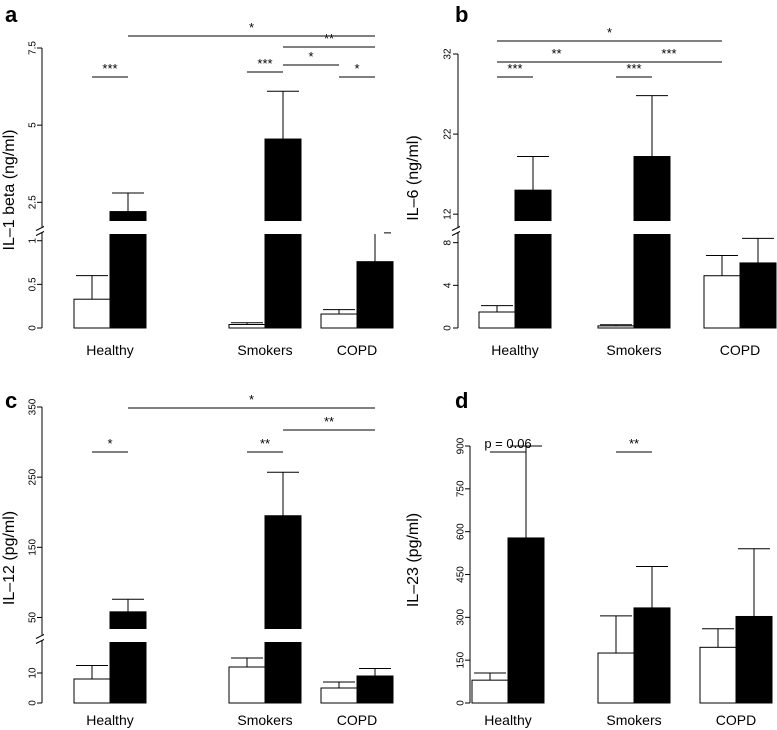 Image resolution: width=777 pixels, height=730 pixels. I want to click on panel-letter: a, so click(11, 14).